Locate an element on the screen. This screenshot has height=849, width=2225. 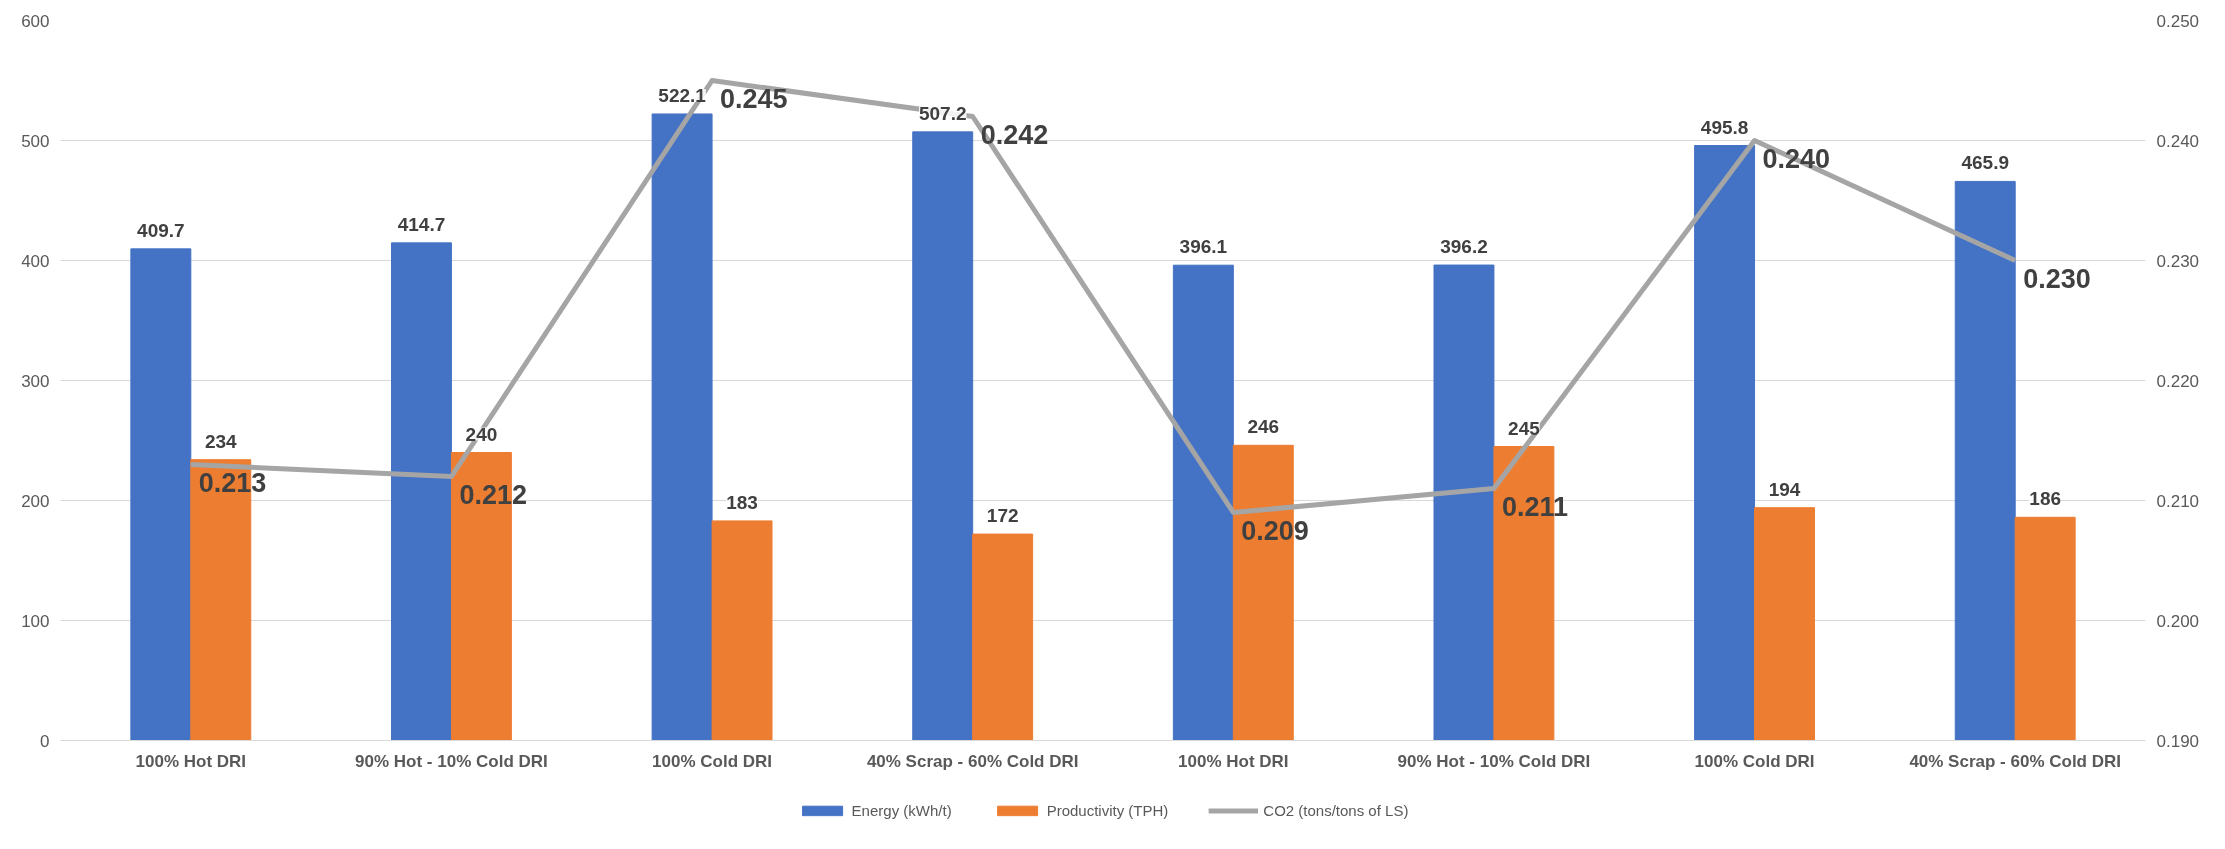
data-label: 194 is located at coordinates (1784, 489).